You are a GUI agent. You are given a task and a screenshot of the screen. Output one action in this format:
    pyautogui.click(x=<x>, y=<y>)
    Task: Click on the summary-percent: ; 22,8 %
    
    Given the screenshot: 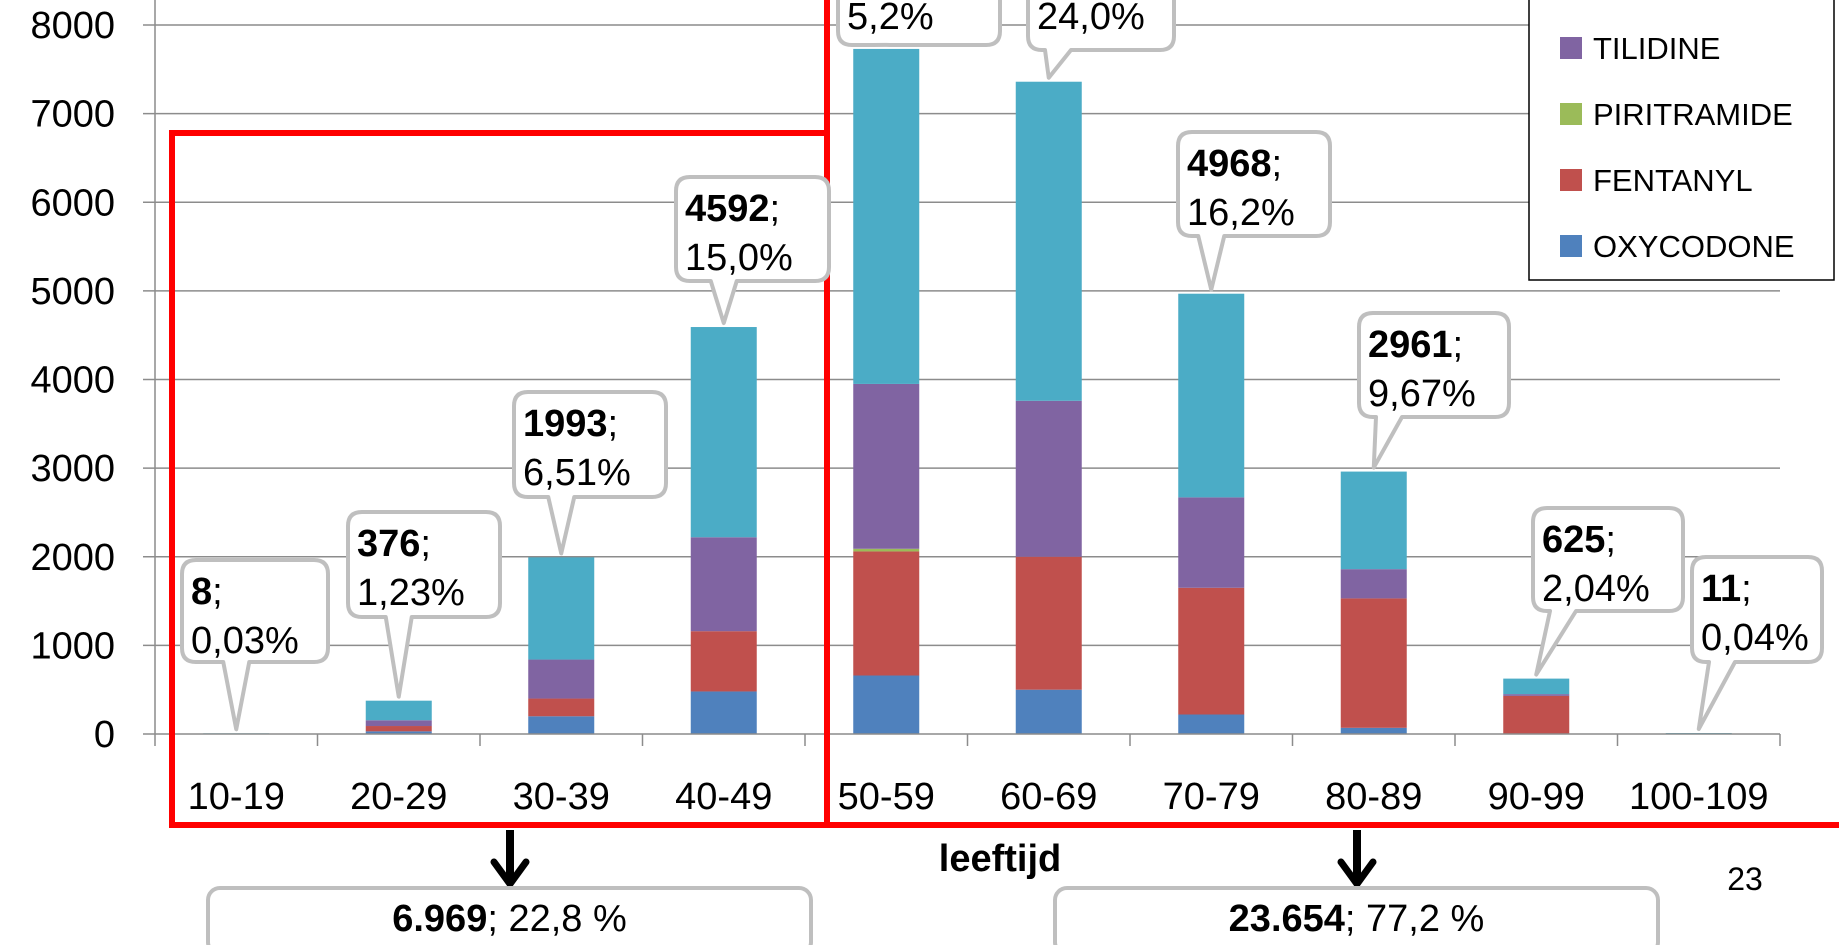 What is the action you would take?
    pyautogui.click(x=556, y=919)
    